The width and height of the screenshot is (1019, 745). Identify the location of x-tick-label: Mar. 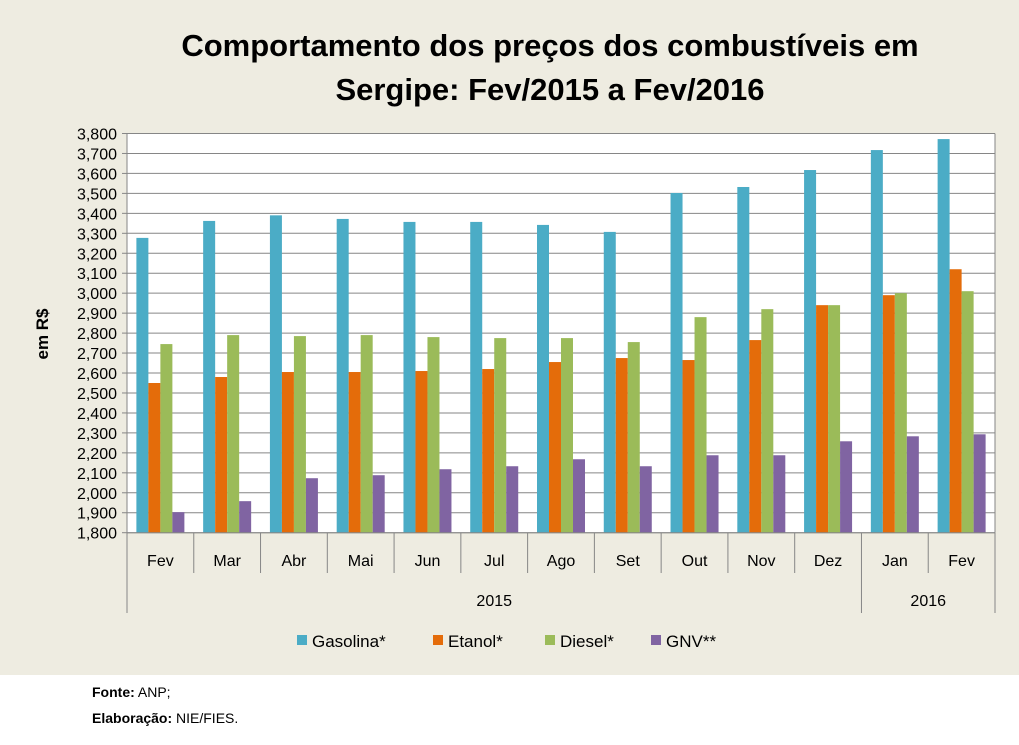
(227, 561).